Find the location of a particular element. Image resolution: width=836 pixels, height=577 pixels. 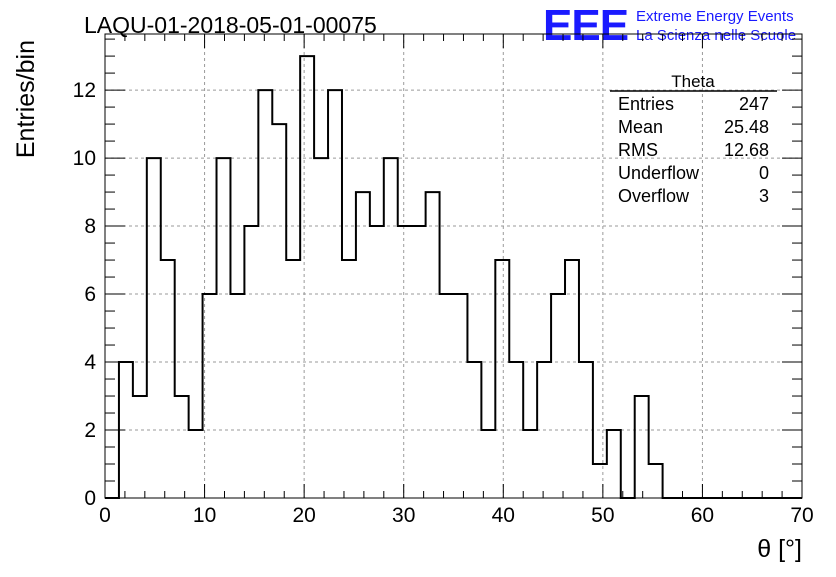

y-tick-label: 6 is located at coordinates (90, 294).